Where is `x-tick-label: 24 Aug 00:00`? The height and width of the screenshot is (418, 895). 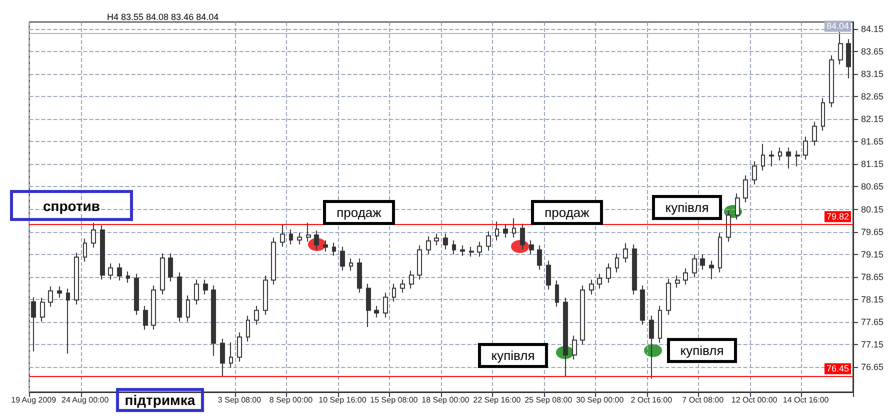
x-tick-label: 24 Aug 00:00 is located at coordinates (85, 400).